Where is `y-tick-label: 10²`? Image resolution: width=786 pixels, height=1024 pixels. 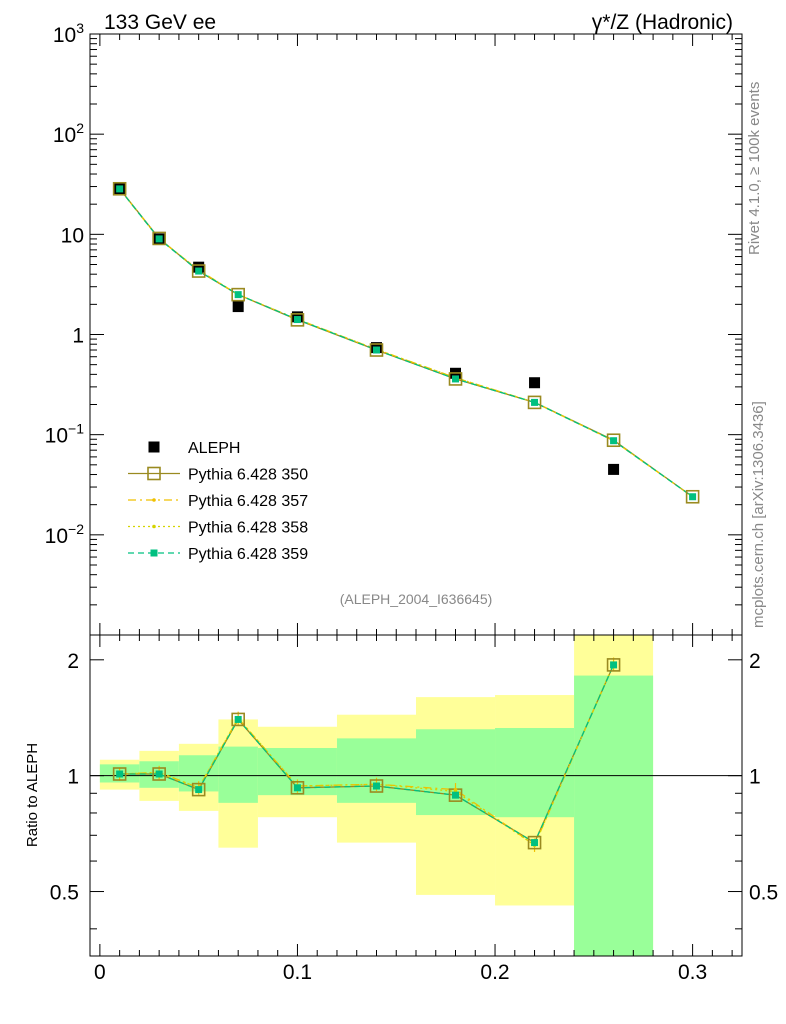
y-tick-label: 10² is located at coordinates (68, 133).